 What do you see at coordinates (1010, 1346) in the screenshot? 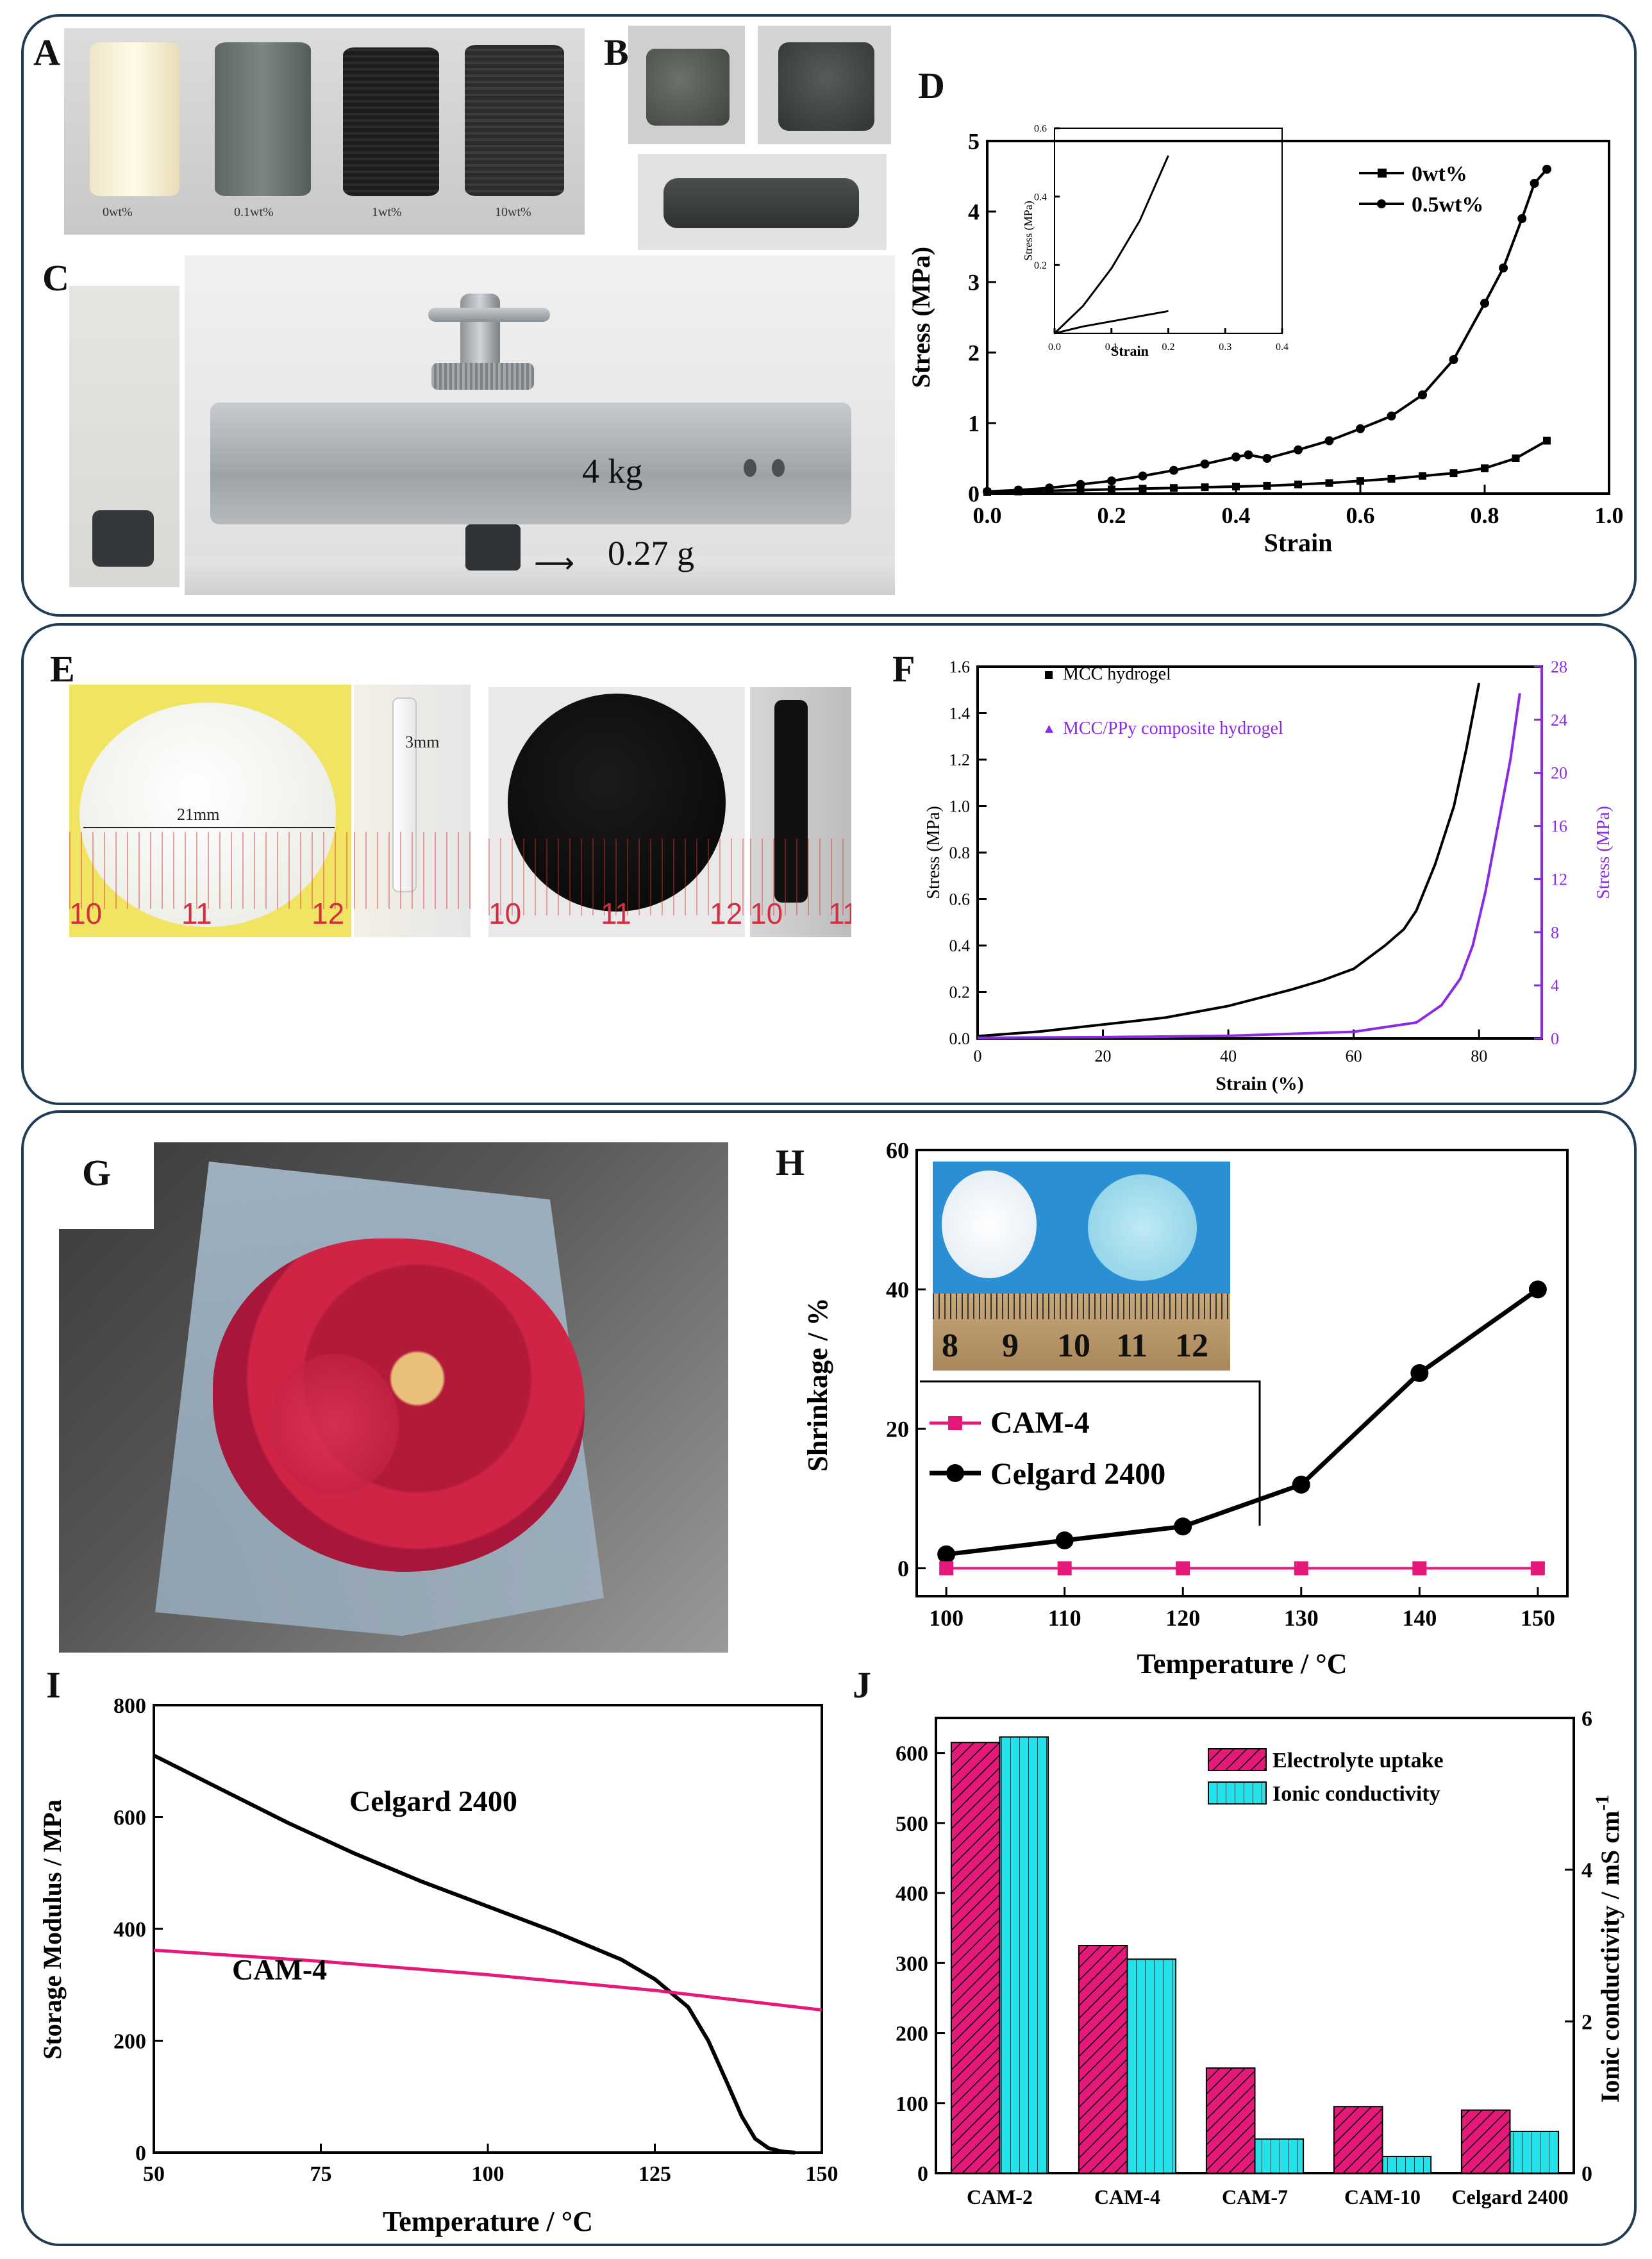
I see `inset-ruler-number: 9` at bounding box center [1010, 1346].